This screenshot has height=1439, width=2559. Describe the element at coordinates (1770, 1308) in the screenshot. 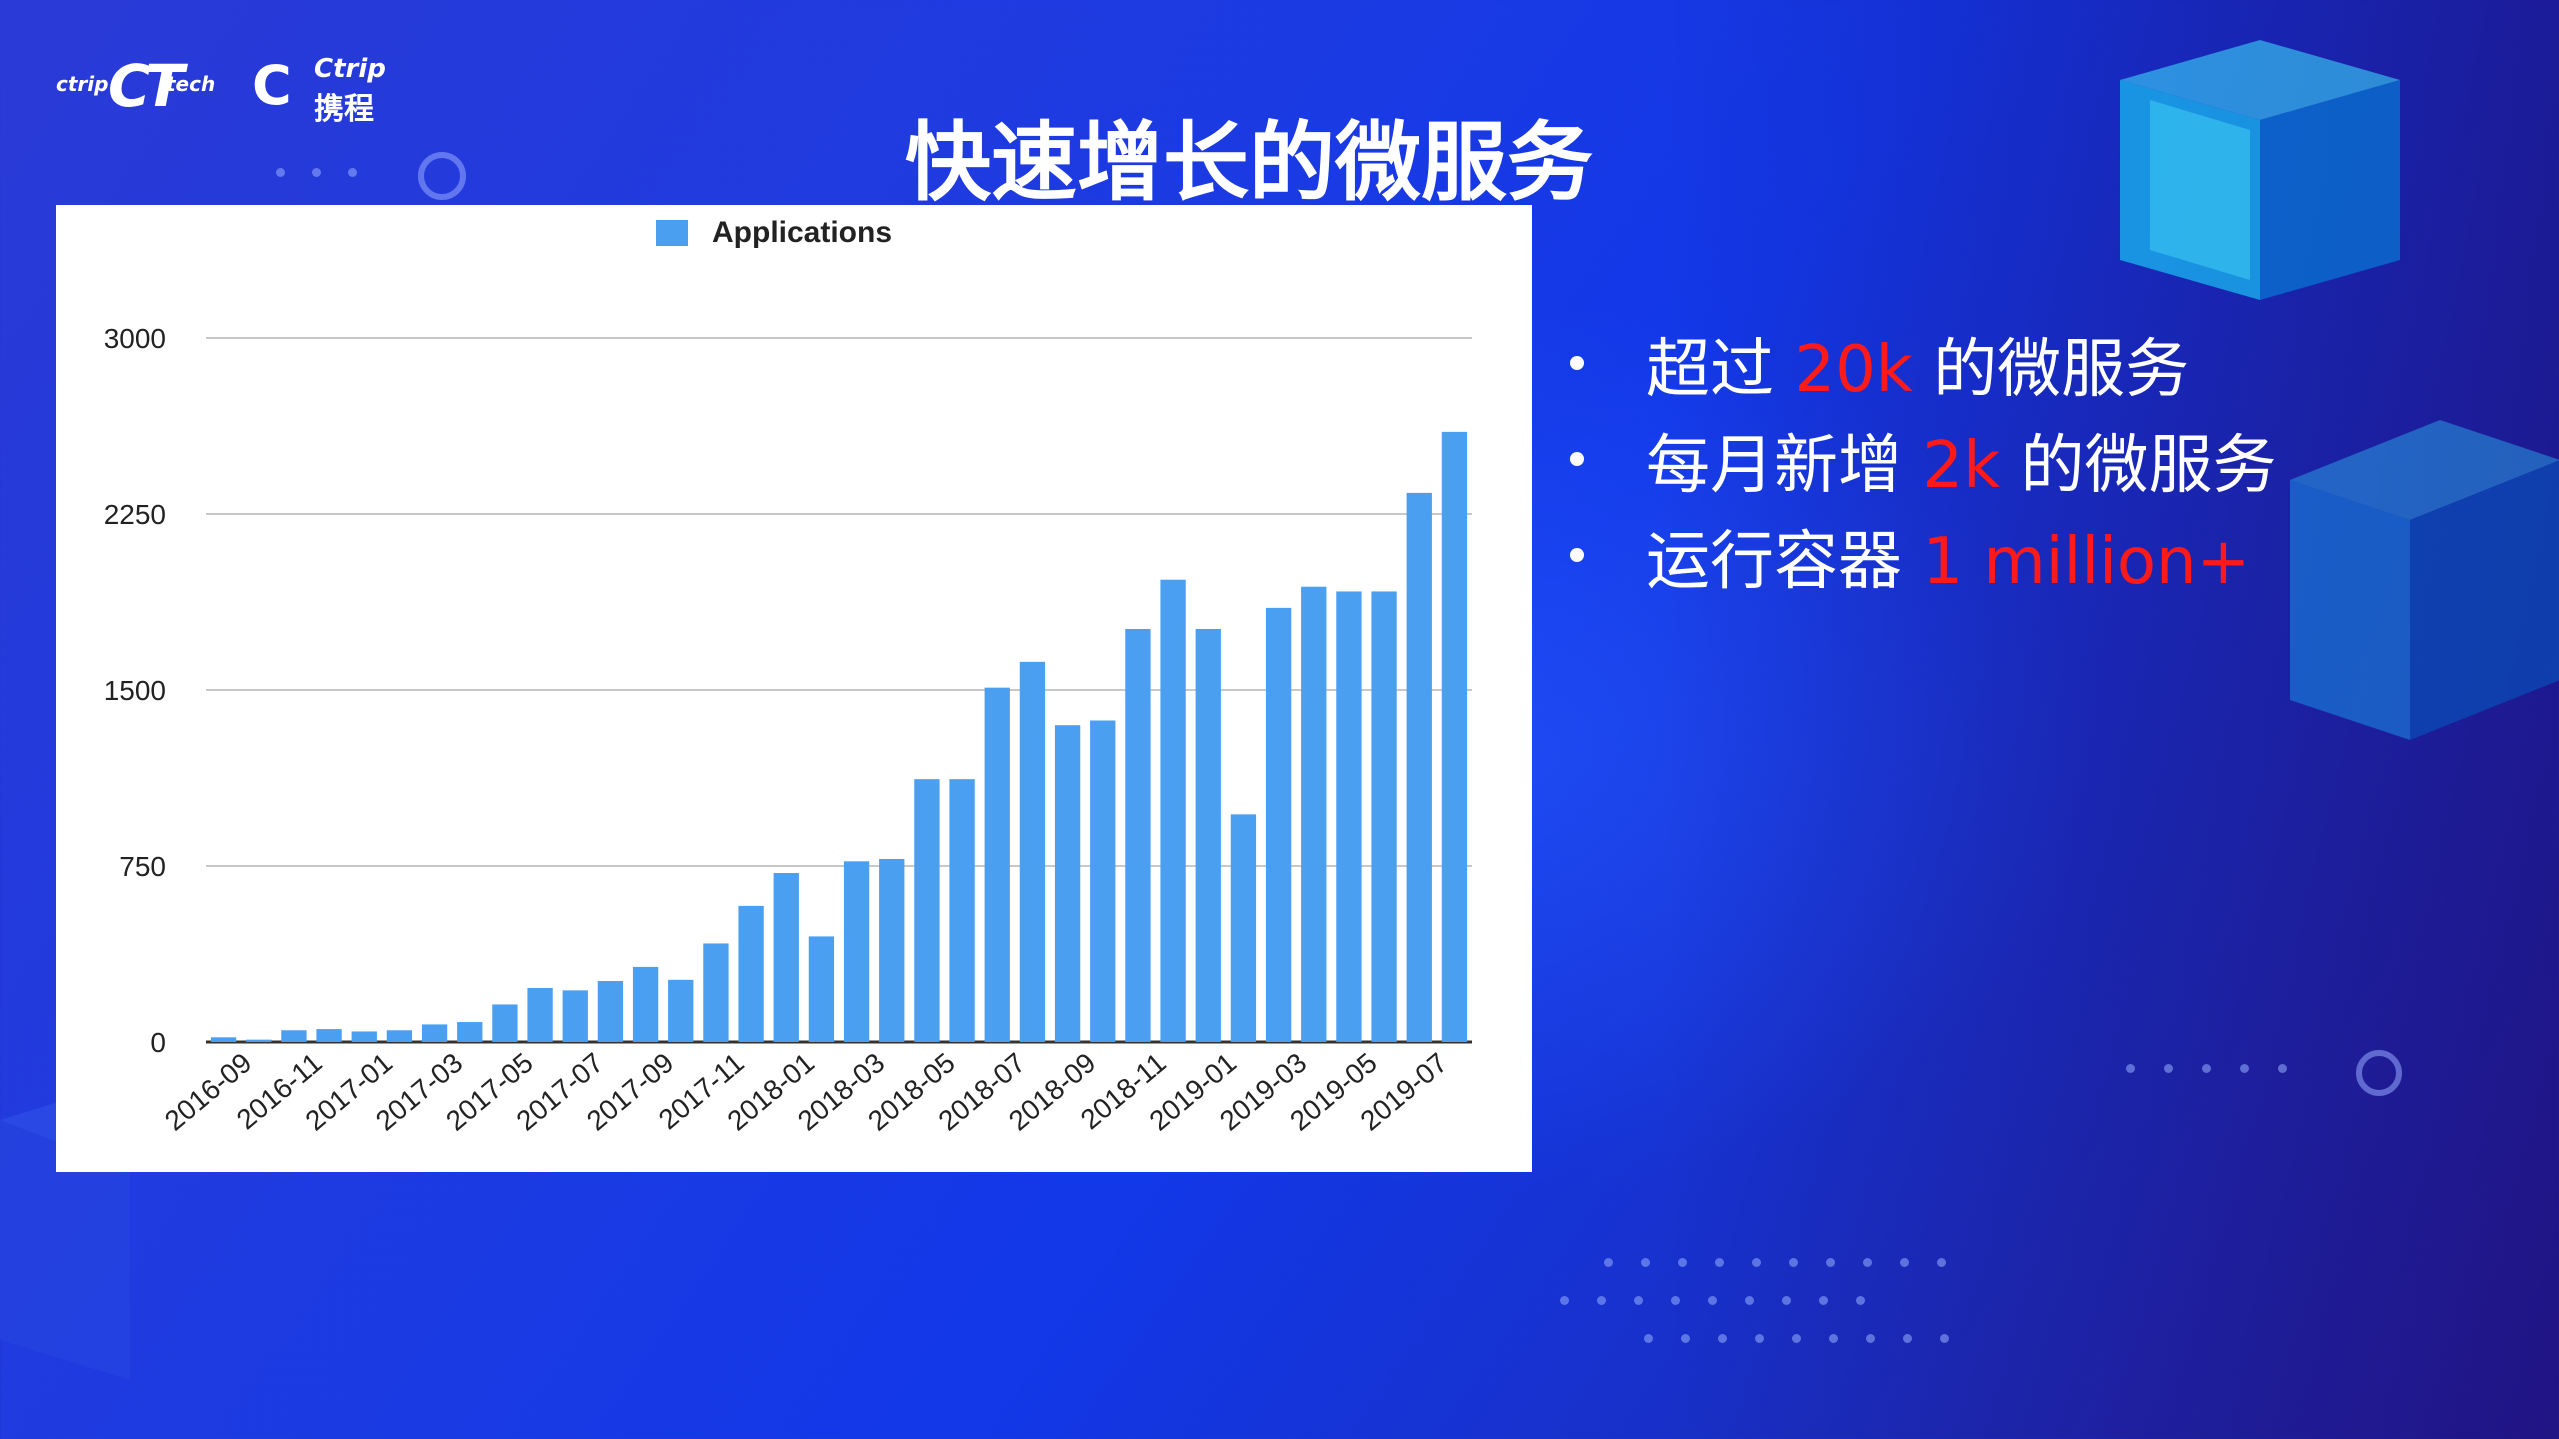

I see `decorative-dots-bottom` at that location.